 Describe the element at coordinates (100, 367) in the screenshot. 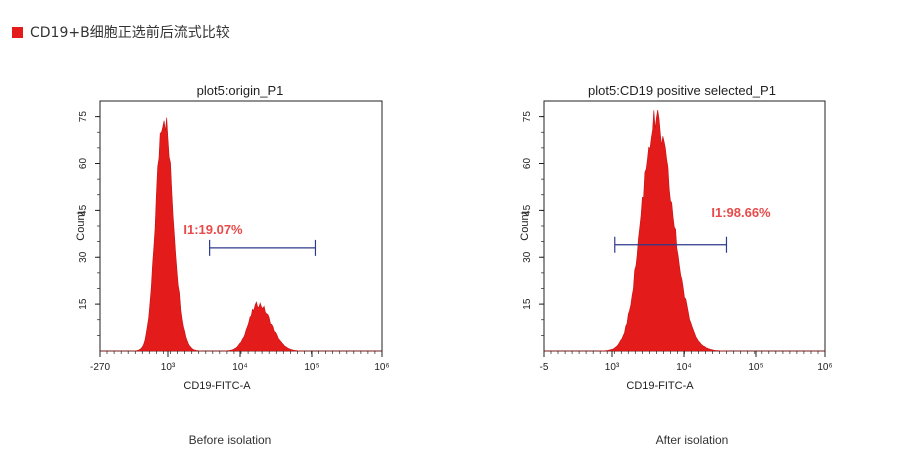

I see `x-tick-label: -270` at that location.